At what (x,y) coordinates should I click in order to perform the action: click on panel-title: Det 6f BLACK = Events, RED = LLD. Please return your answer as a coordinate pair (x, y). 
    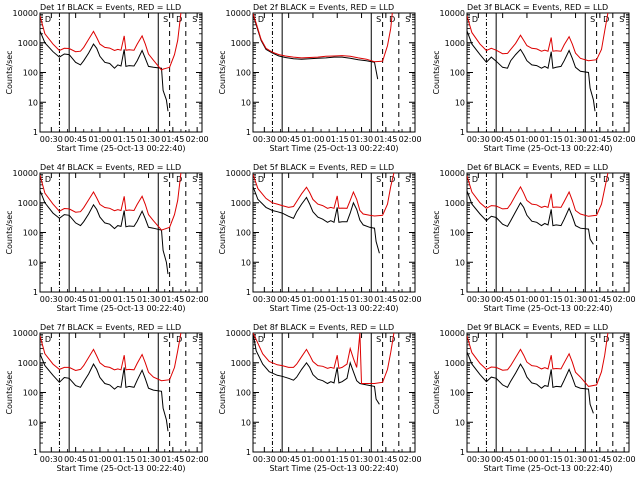
    Looking at the image, I should click on (537, 167).